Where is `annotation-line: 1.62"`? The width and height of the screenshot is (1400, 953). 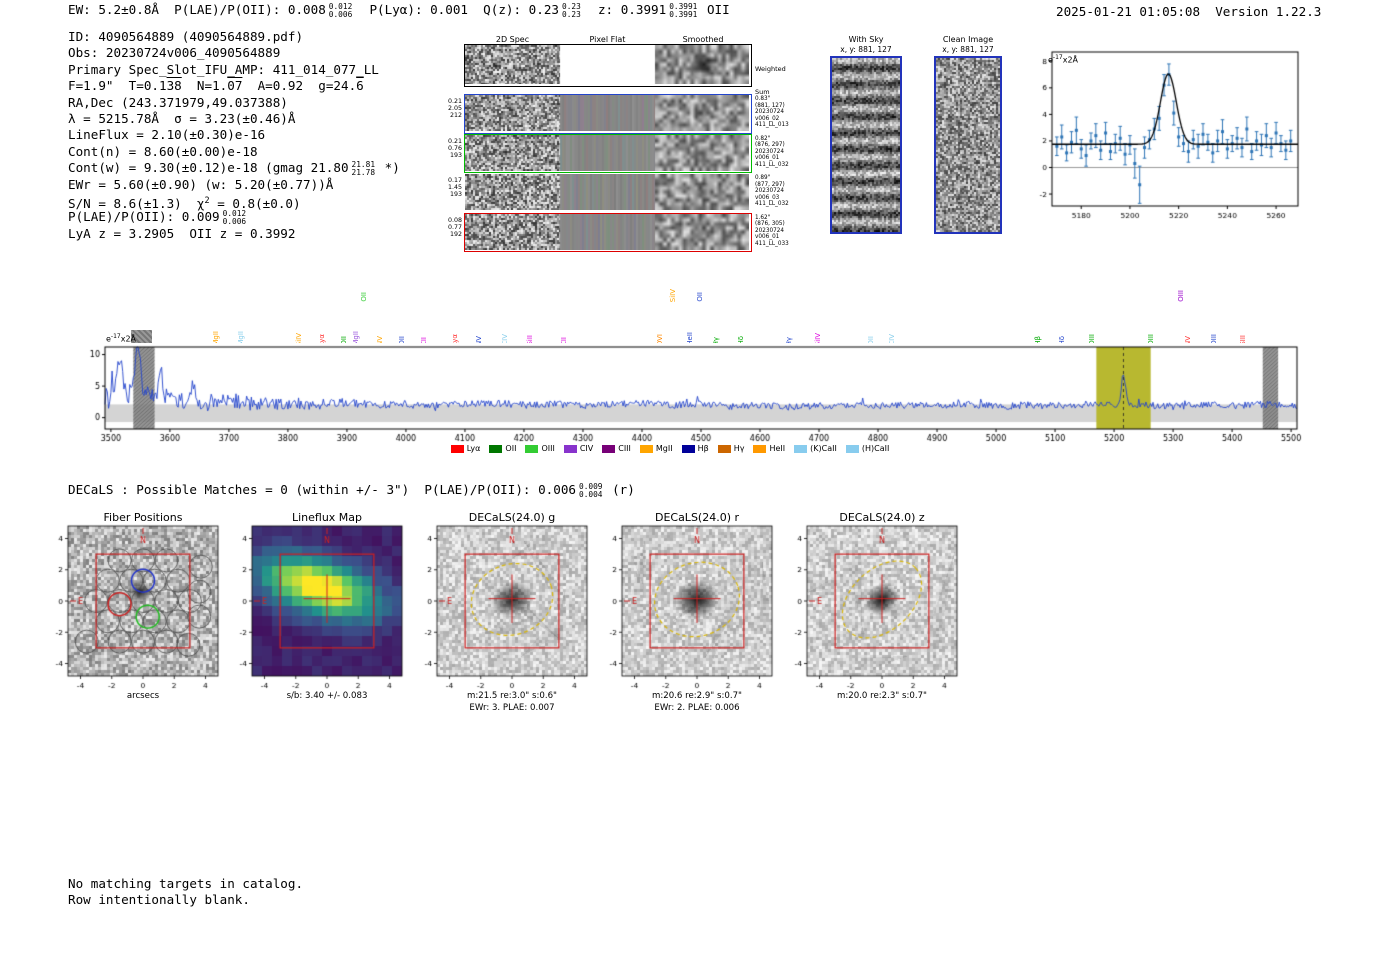
annotation-line: 1.62" is located at coordinates (763, 217).